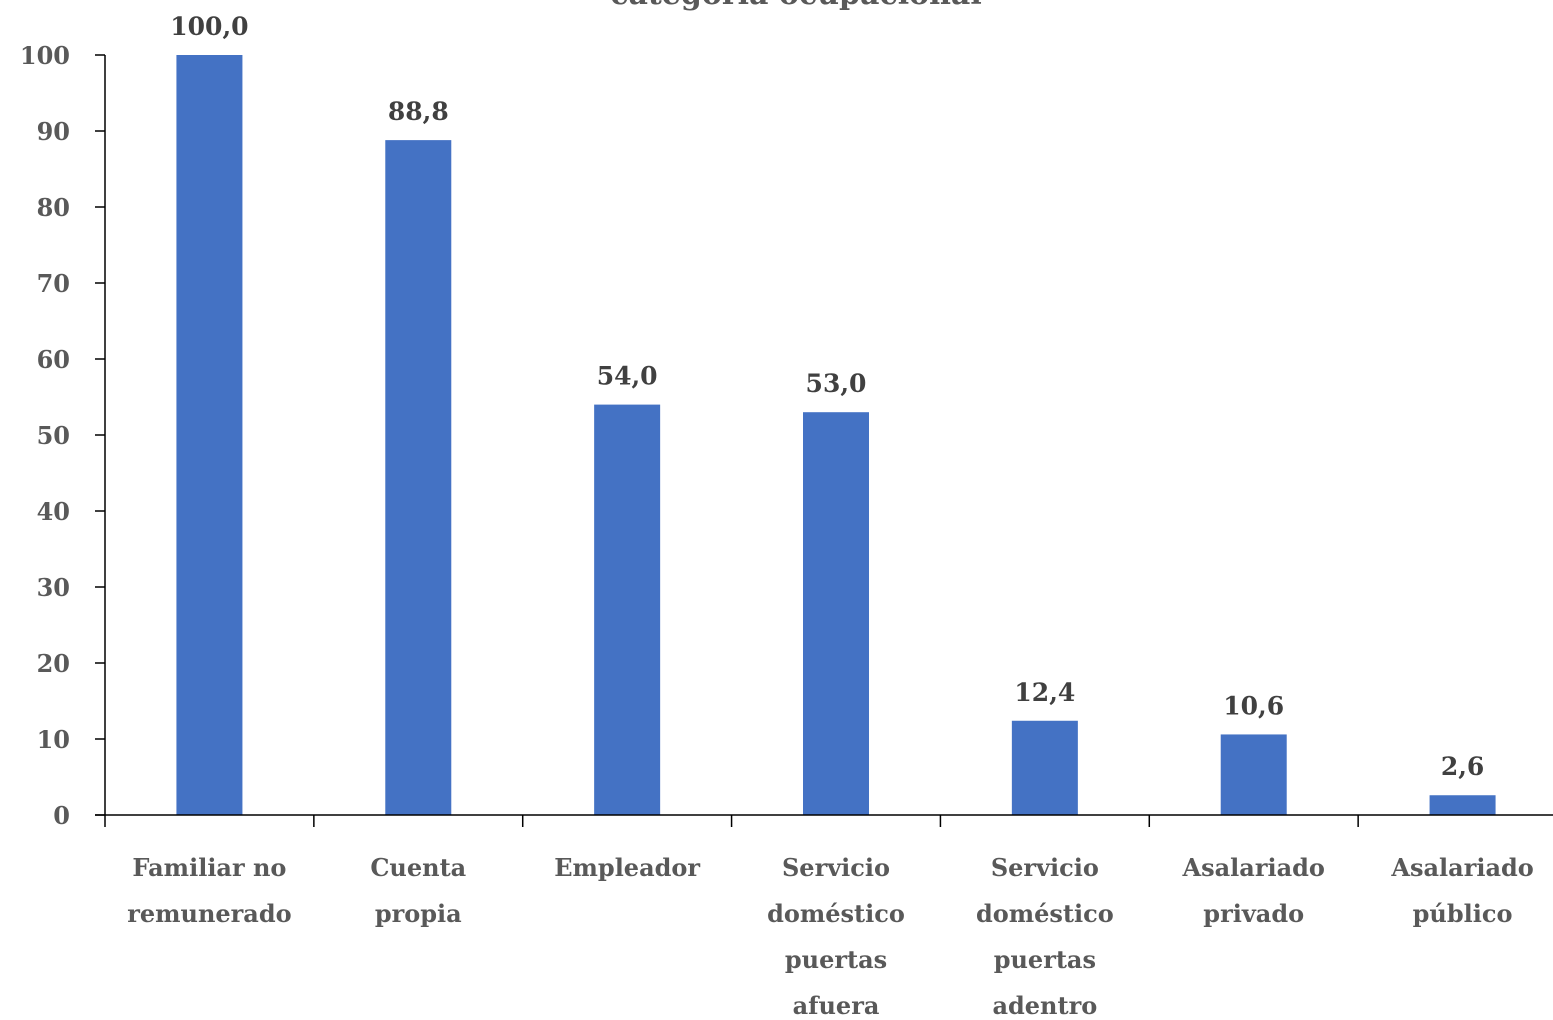 The image size is (1553, 1020). Describe the element at coordinates (53, 587) in the screenshot. I see `y-tick-label: 30` at that location.